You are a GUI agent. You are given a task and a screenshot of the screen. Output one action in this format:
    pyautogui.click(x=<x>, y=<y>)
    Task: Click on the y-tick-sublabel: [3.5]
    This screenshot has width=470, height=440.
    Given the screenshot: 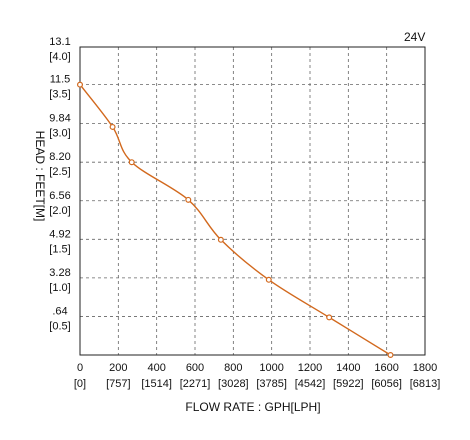 What is the action you would take?
    pyautogui.click(x=59, y=95)
    